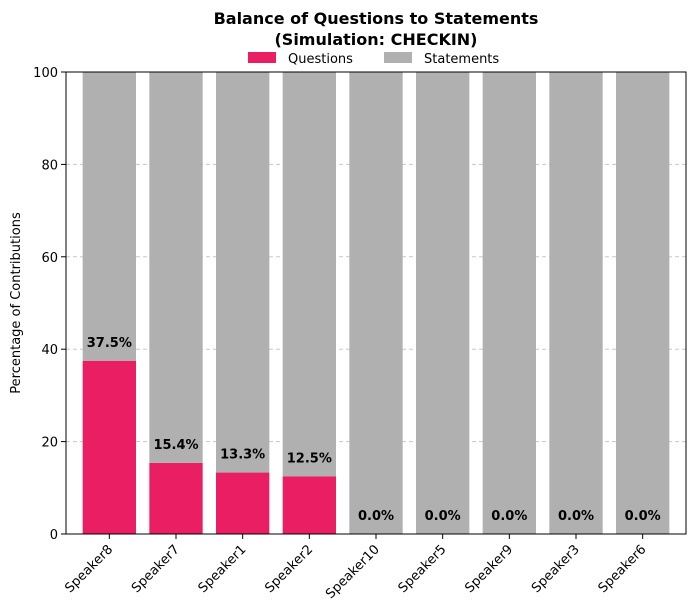 This screenshot has width=695, height=616. Describe the element at coordinates (373, 59) in the screenshot. I see `legend: Questions Statements` at that location.